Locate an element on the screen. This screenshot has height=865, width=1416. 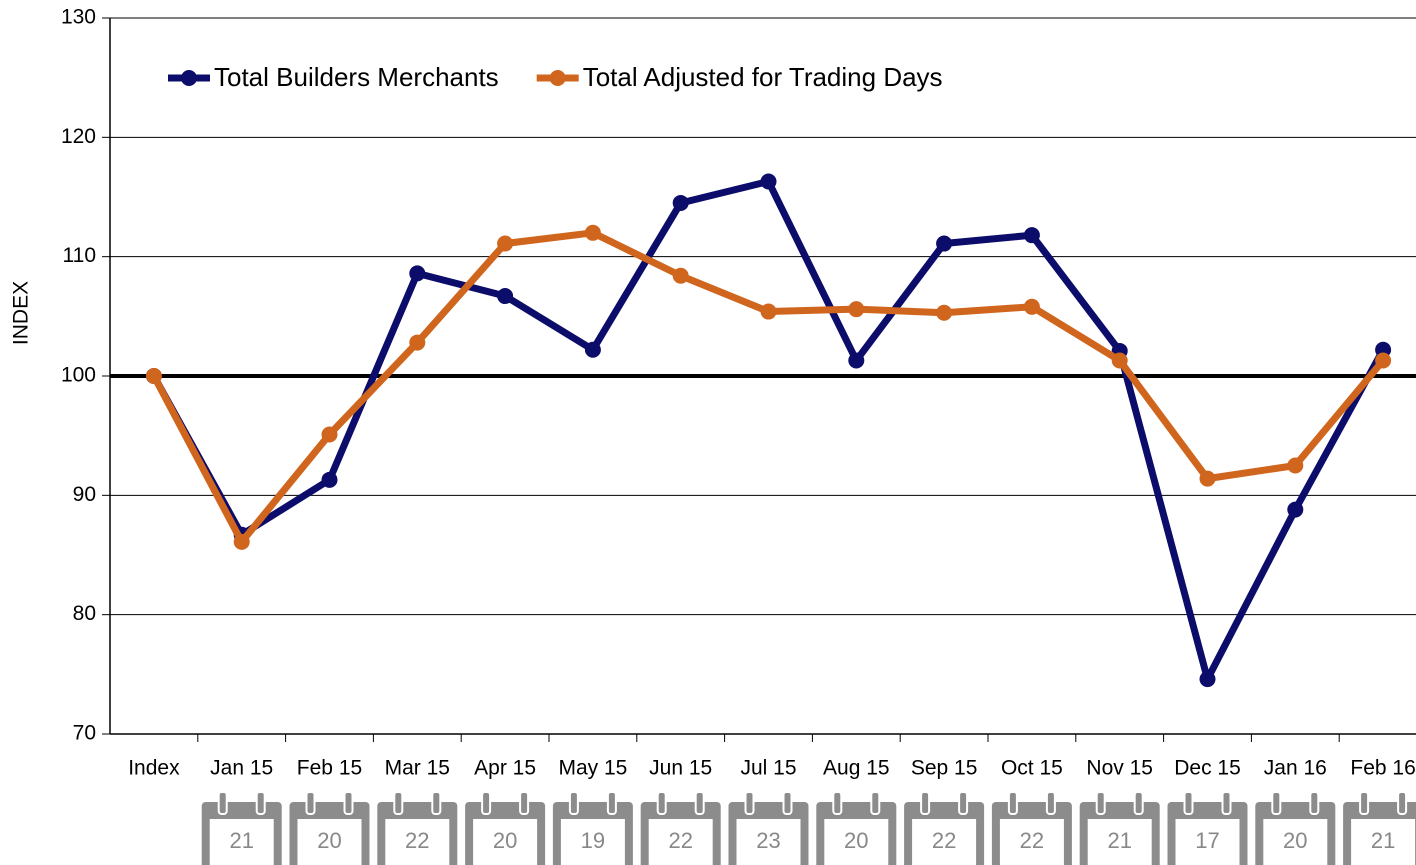
trading-days: 23 is located at coordinates (768, 840).